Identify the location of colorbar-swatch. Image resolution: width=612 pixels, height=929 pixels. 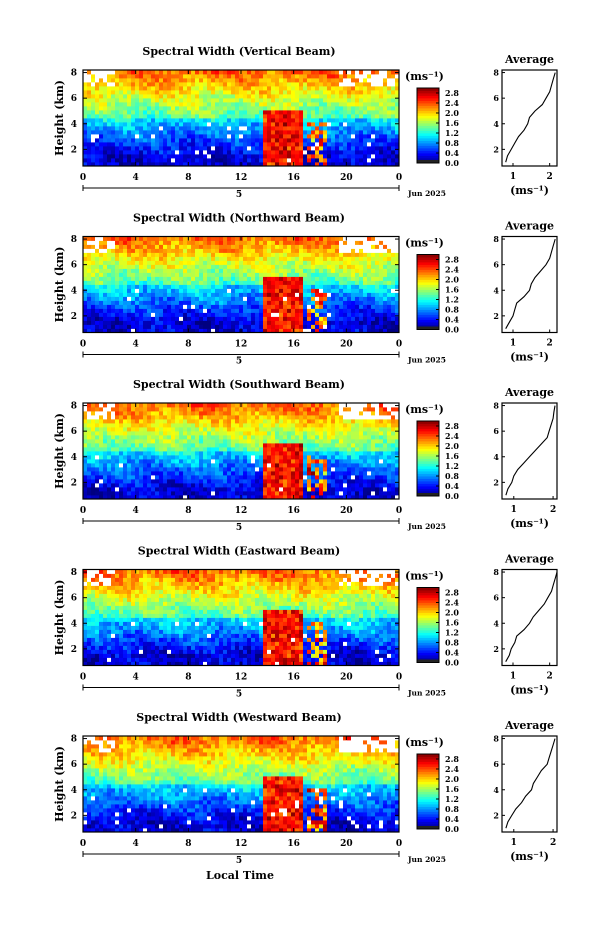
(428, 256).